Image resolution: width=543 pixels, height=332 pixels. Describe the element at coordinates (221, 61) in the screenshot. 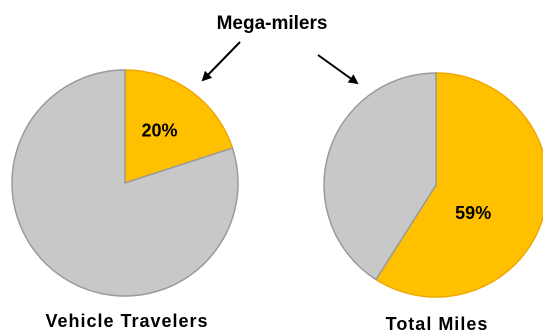

I see `arrow-left` at that location.